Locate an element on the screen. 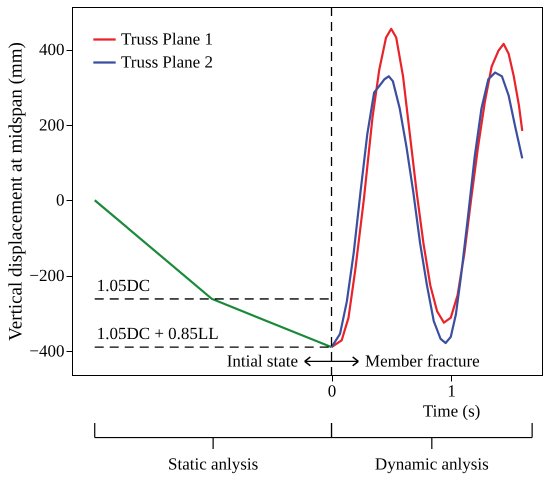 This screenshot has height=494, width=555. y-tick-label: 200 is located at coordinates (51, 124).